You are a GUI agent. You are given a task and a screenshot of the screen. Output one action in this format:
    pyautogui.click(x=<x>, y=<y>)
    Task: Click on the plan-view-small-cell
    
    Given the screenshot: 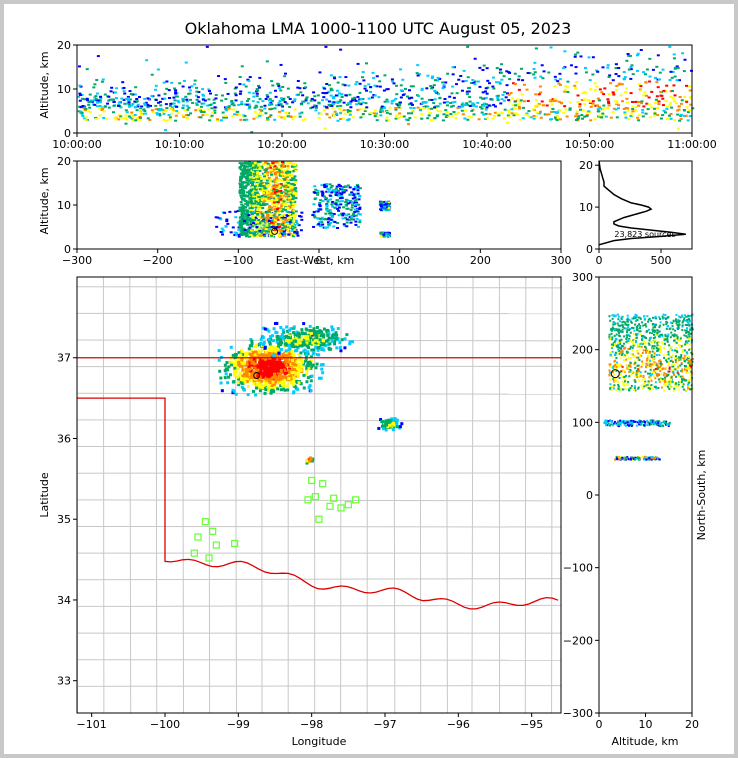 What is the action you would take?
    pyautogui.click(x=307, y=461)
    